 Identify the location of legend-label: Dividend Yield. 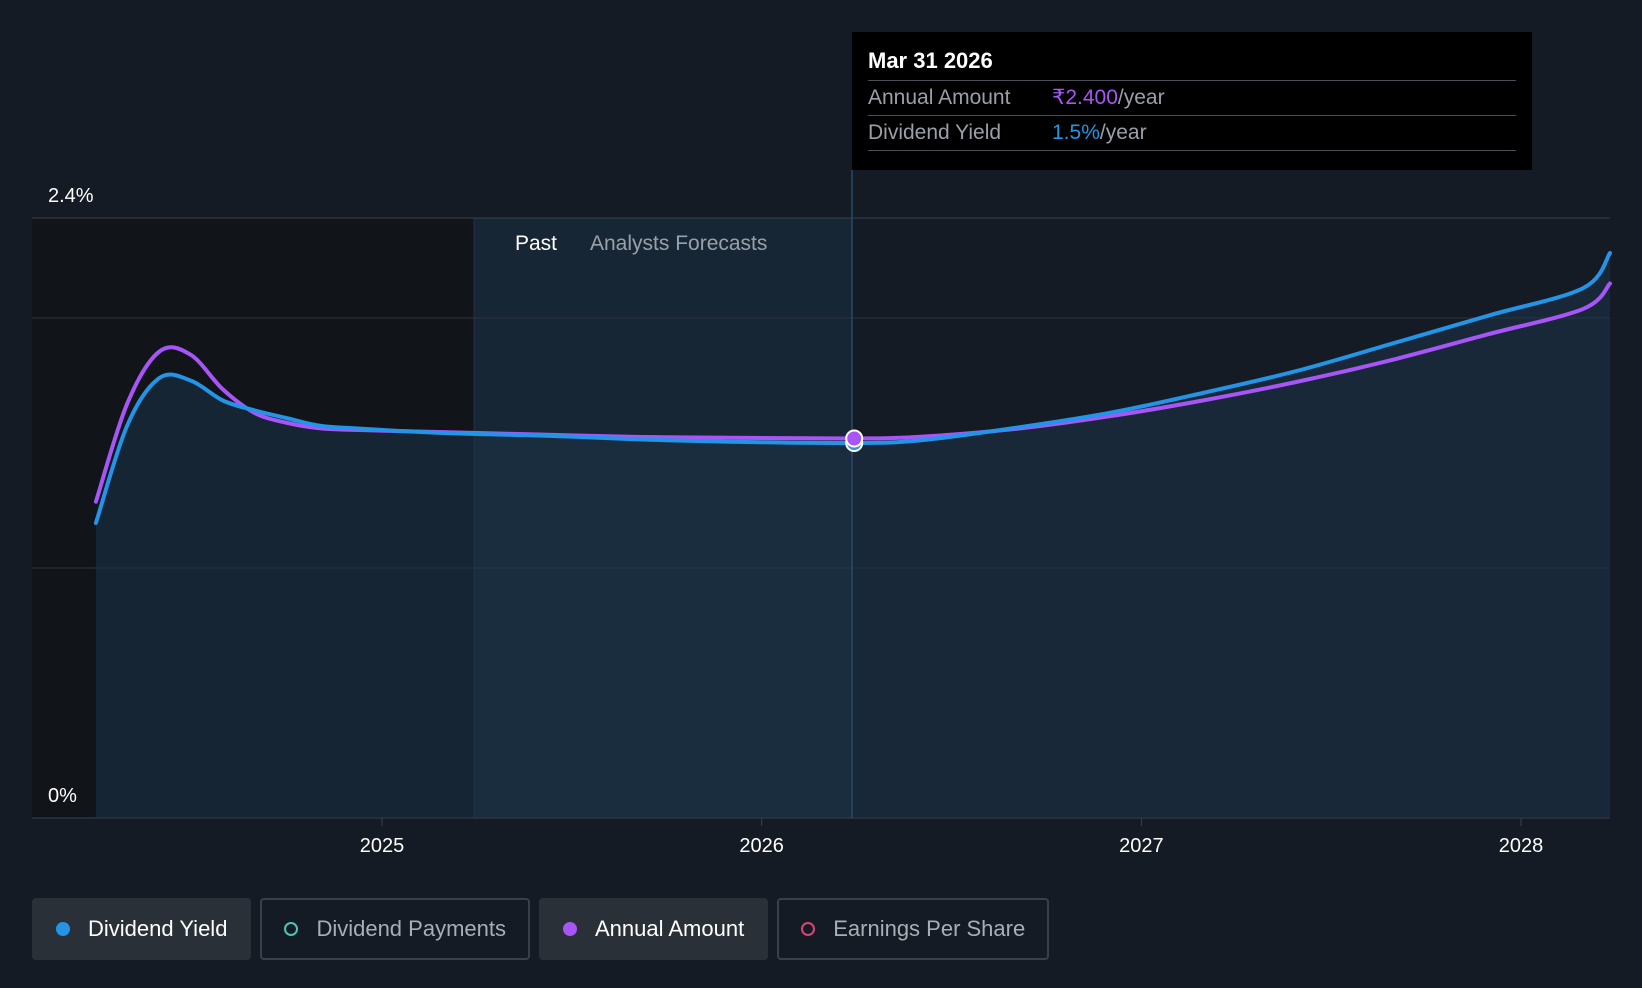
(158, 928).